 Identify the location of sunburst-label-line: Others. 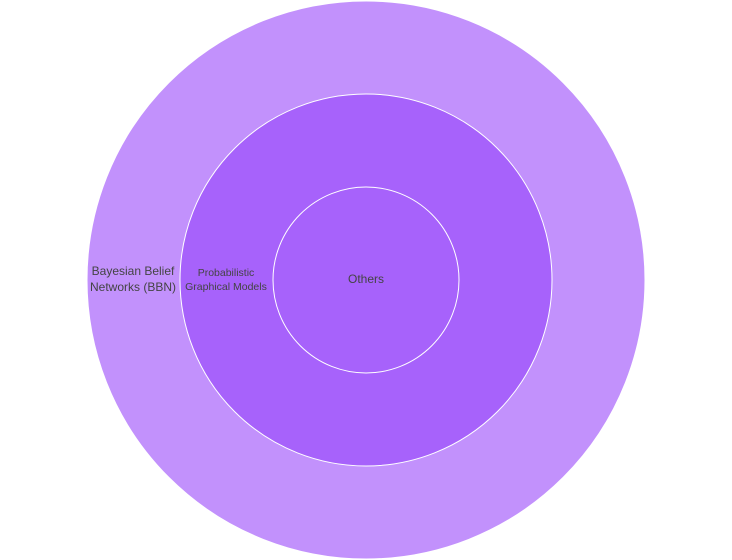
(366, 279).